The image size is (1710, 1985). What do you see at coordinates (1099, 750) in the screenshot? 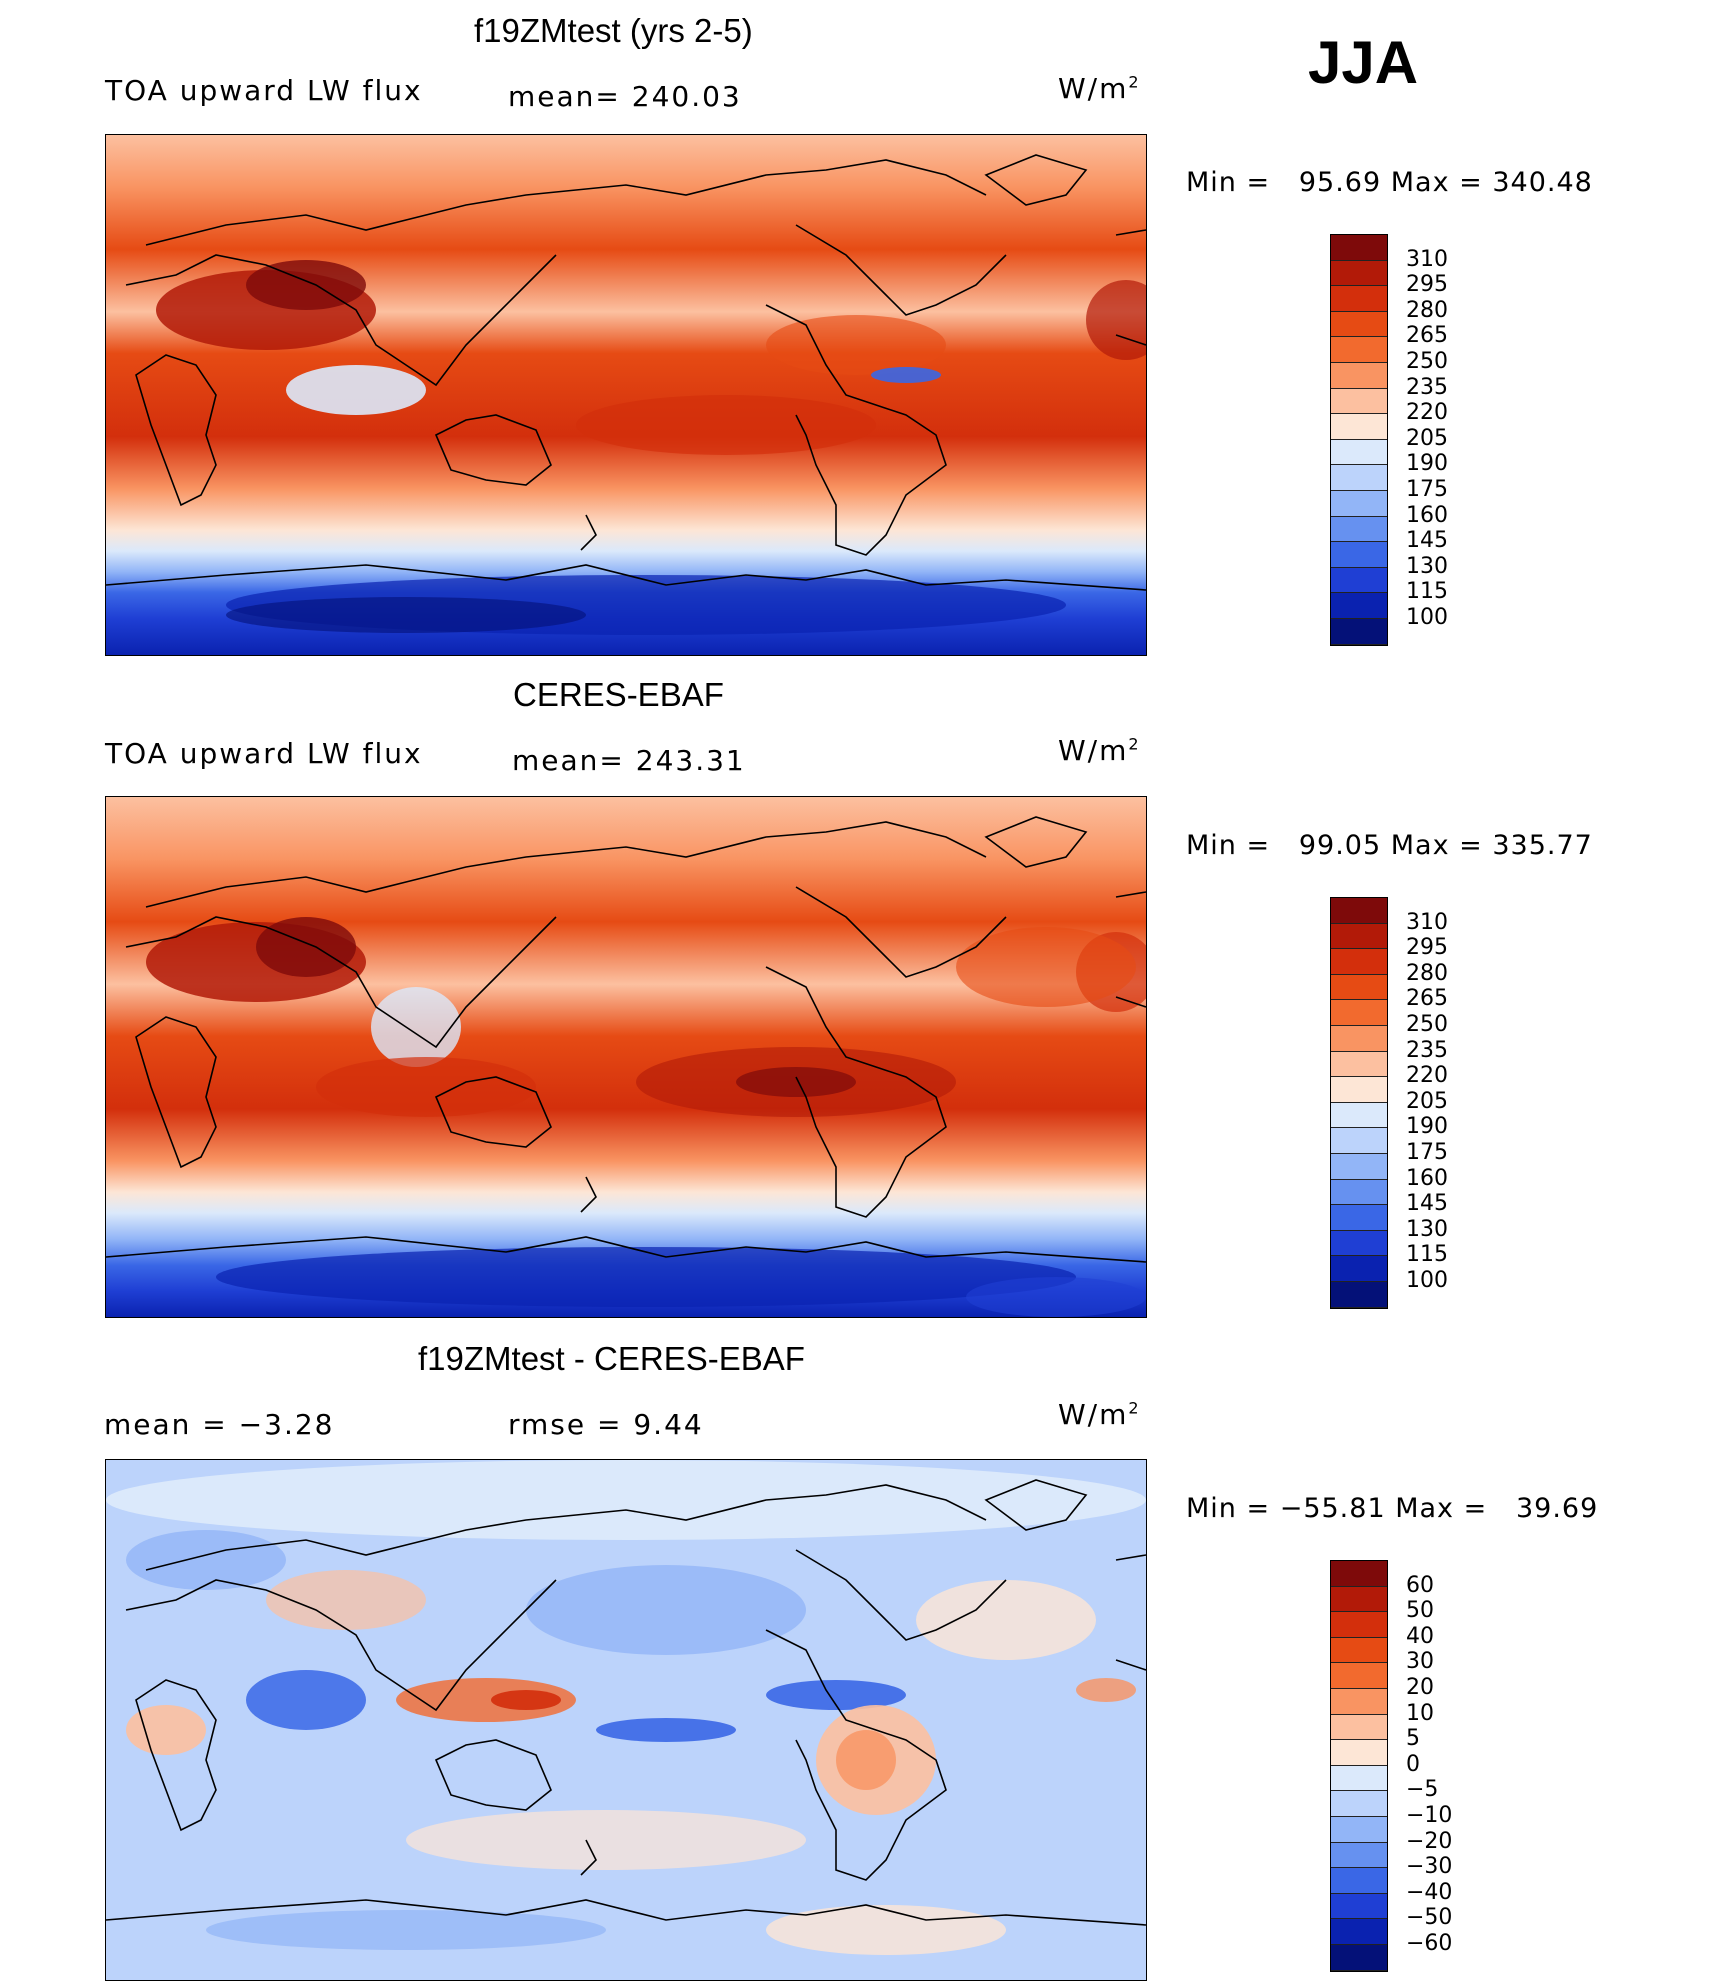
I see `panel-2-units: W/m2` at bounding box center [1099, 750].